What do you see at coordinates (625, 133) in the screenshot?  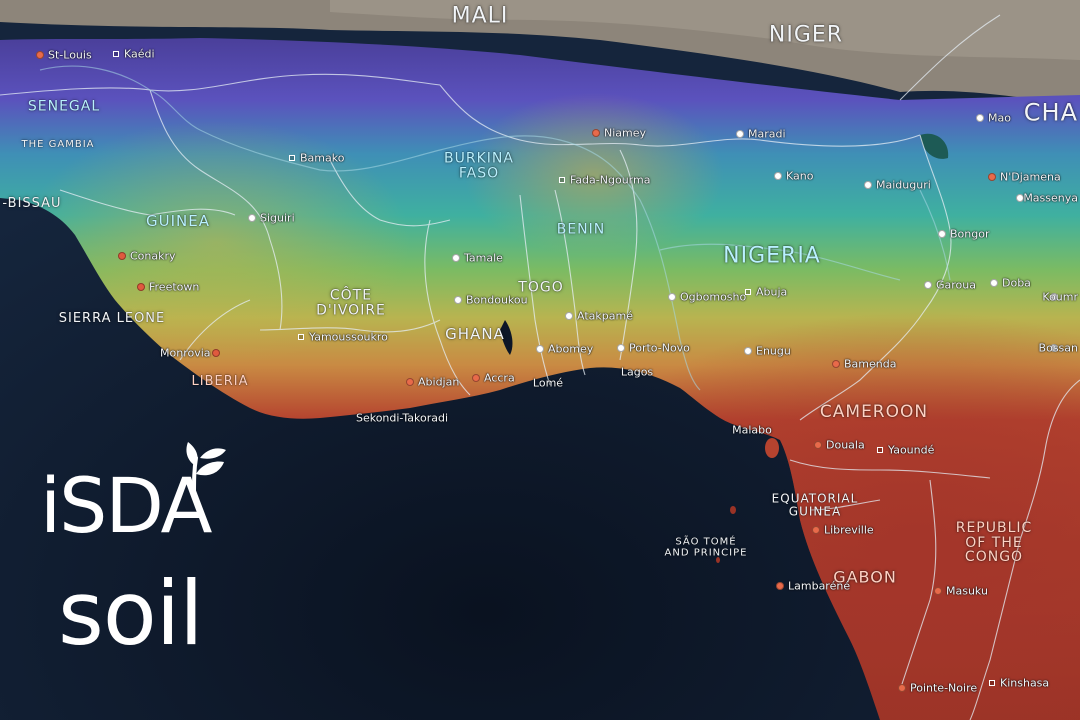 I see `city-label-niamey: Niamey` at bounding box center [625, 133].